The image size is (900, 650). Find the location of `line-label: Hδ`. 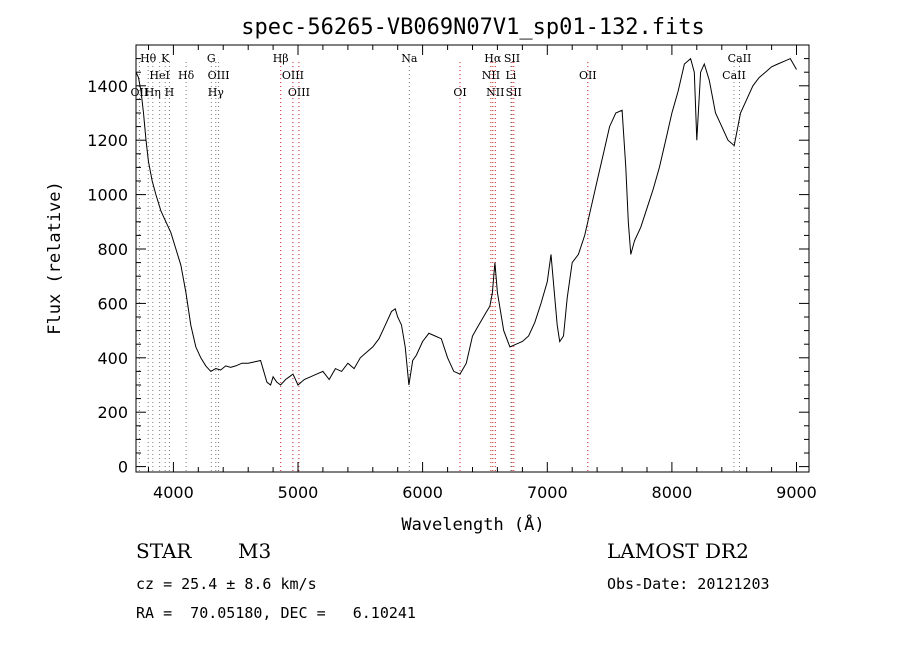

line-label: Hδ is located at coordinates (186, 75).